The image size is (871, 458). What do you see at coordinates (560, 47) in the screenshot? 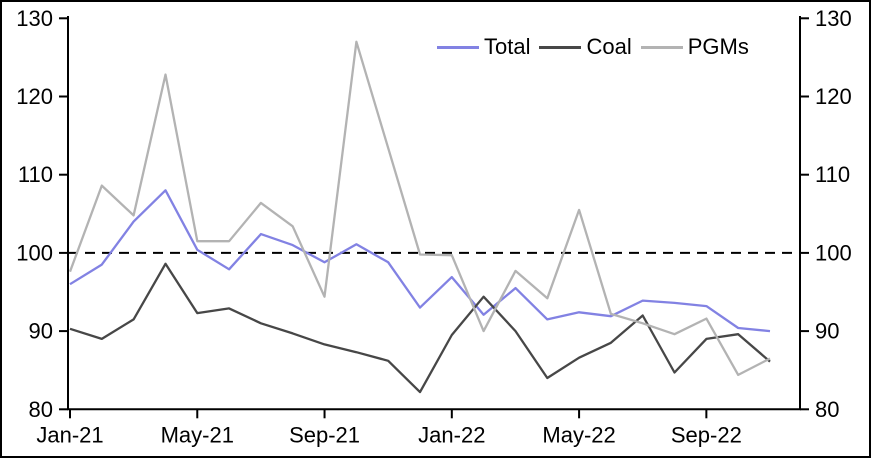
I see `coal-line-swatch` at bounding box center [560, 47].